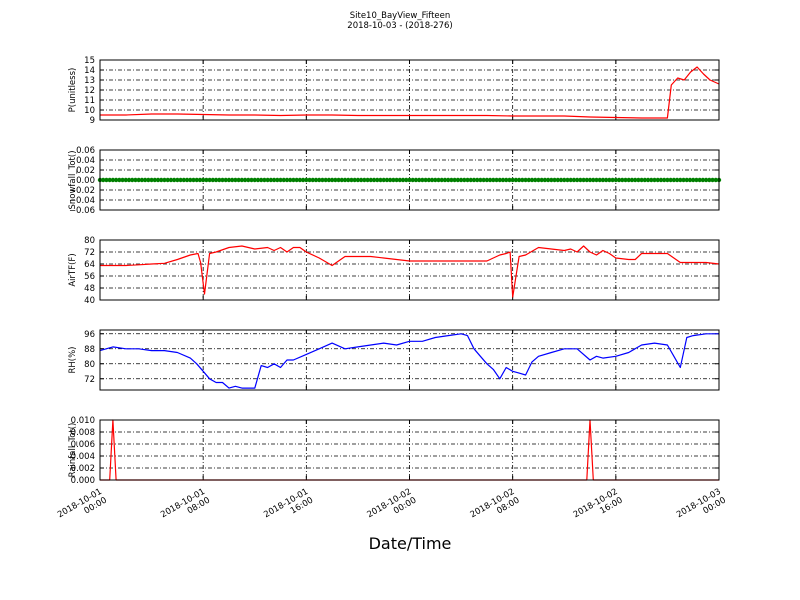 The height and width of the screenshot is (600, 800). I want to click on series-line, so click(409, 361).